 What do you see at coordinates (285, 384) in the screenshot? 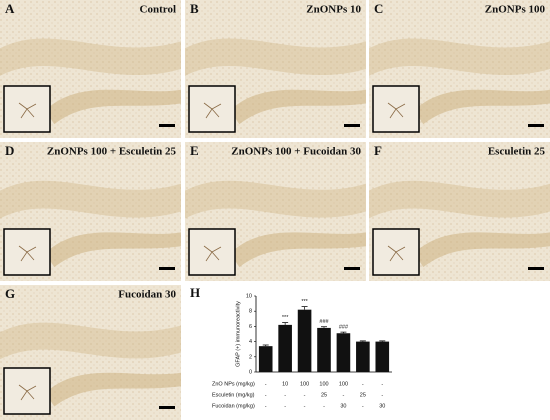
I see `treatment-dose: 10` at bounding box center [285, 384].